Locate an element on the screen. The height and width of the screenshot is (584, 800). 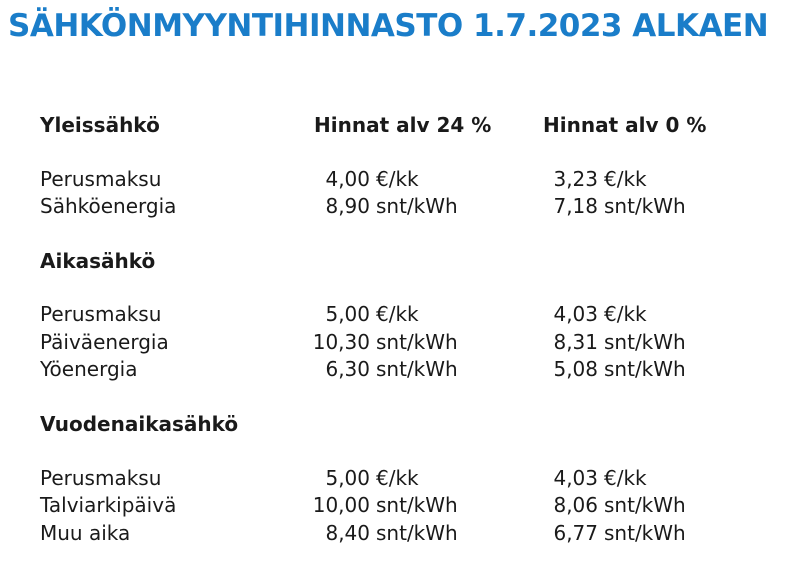
price-row: Yöenergia 6,30 snt/kWh 5,08 snt/kWh is located at coordinates (400, 371).